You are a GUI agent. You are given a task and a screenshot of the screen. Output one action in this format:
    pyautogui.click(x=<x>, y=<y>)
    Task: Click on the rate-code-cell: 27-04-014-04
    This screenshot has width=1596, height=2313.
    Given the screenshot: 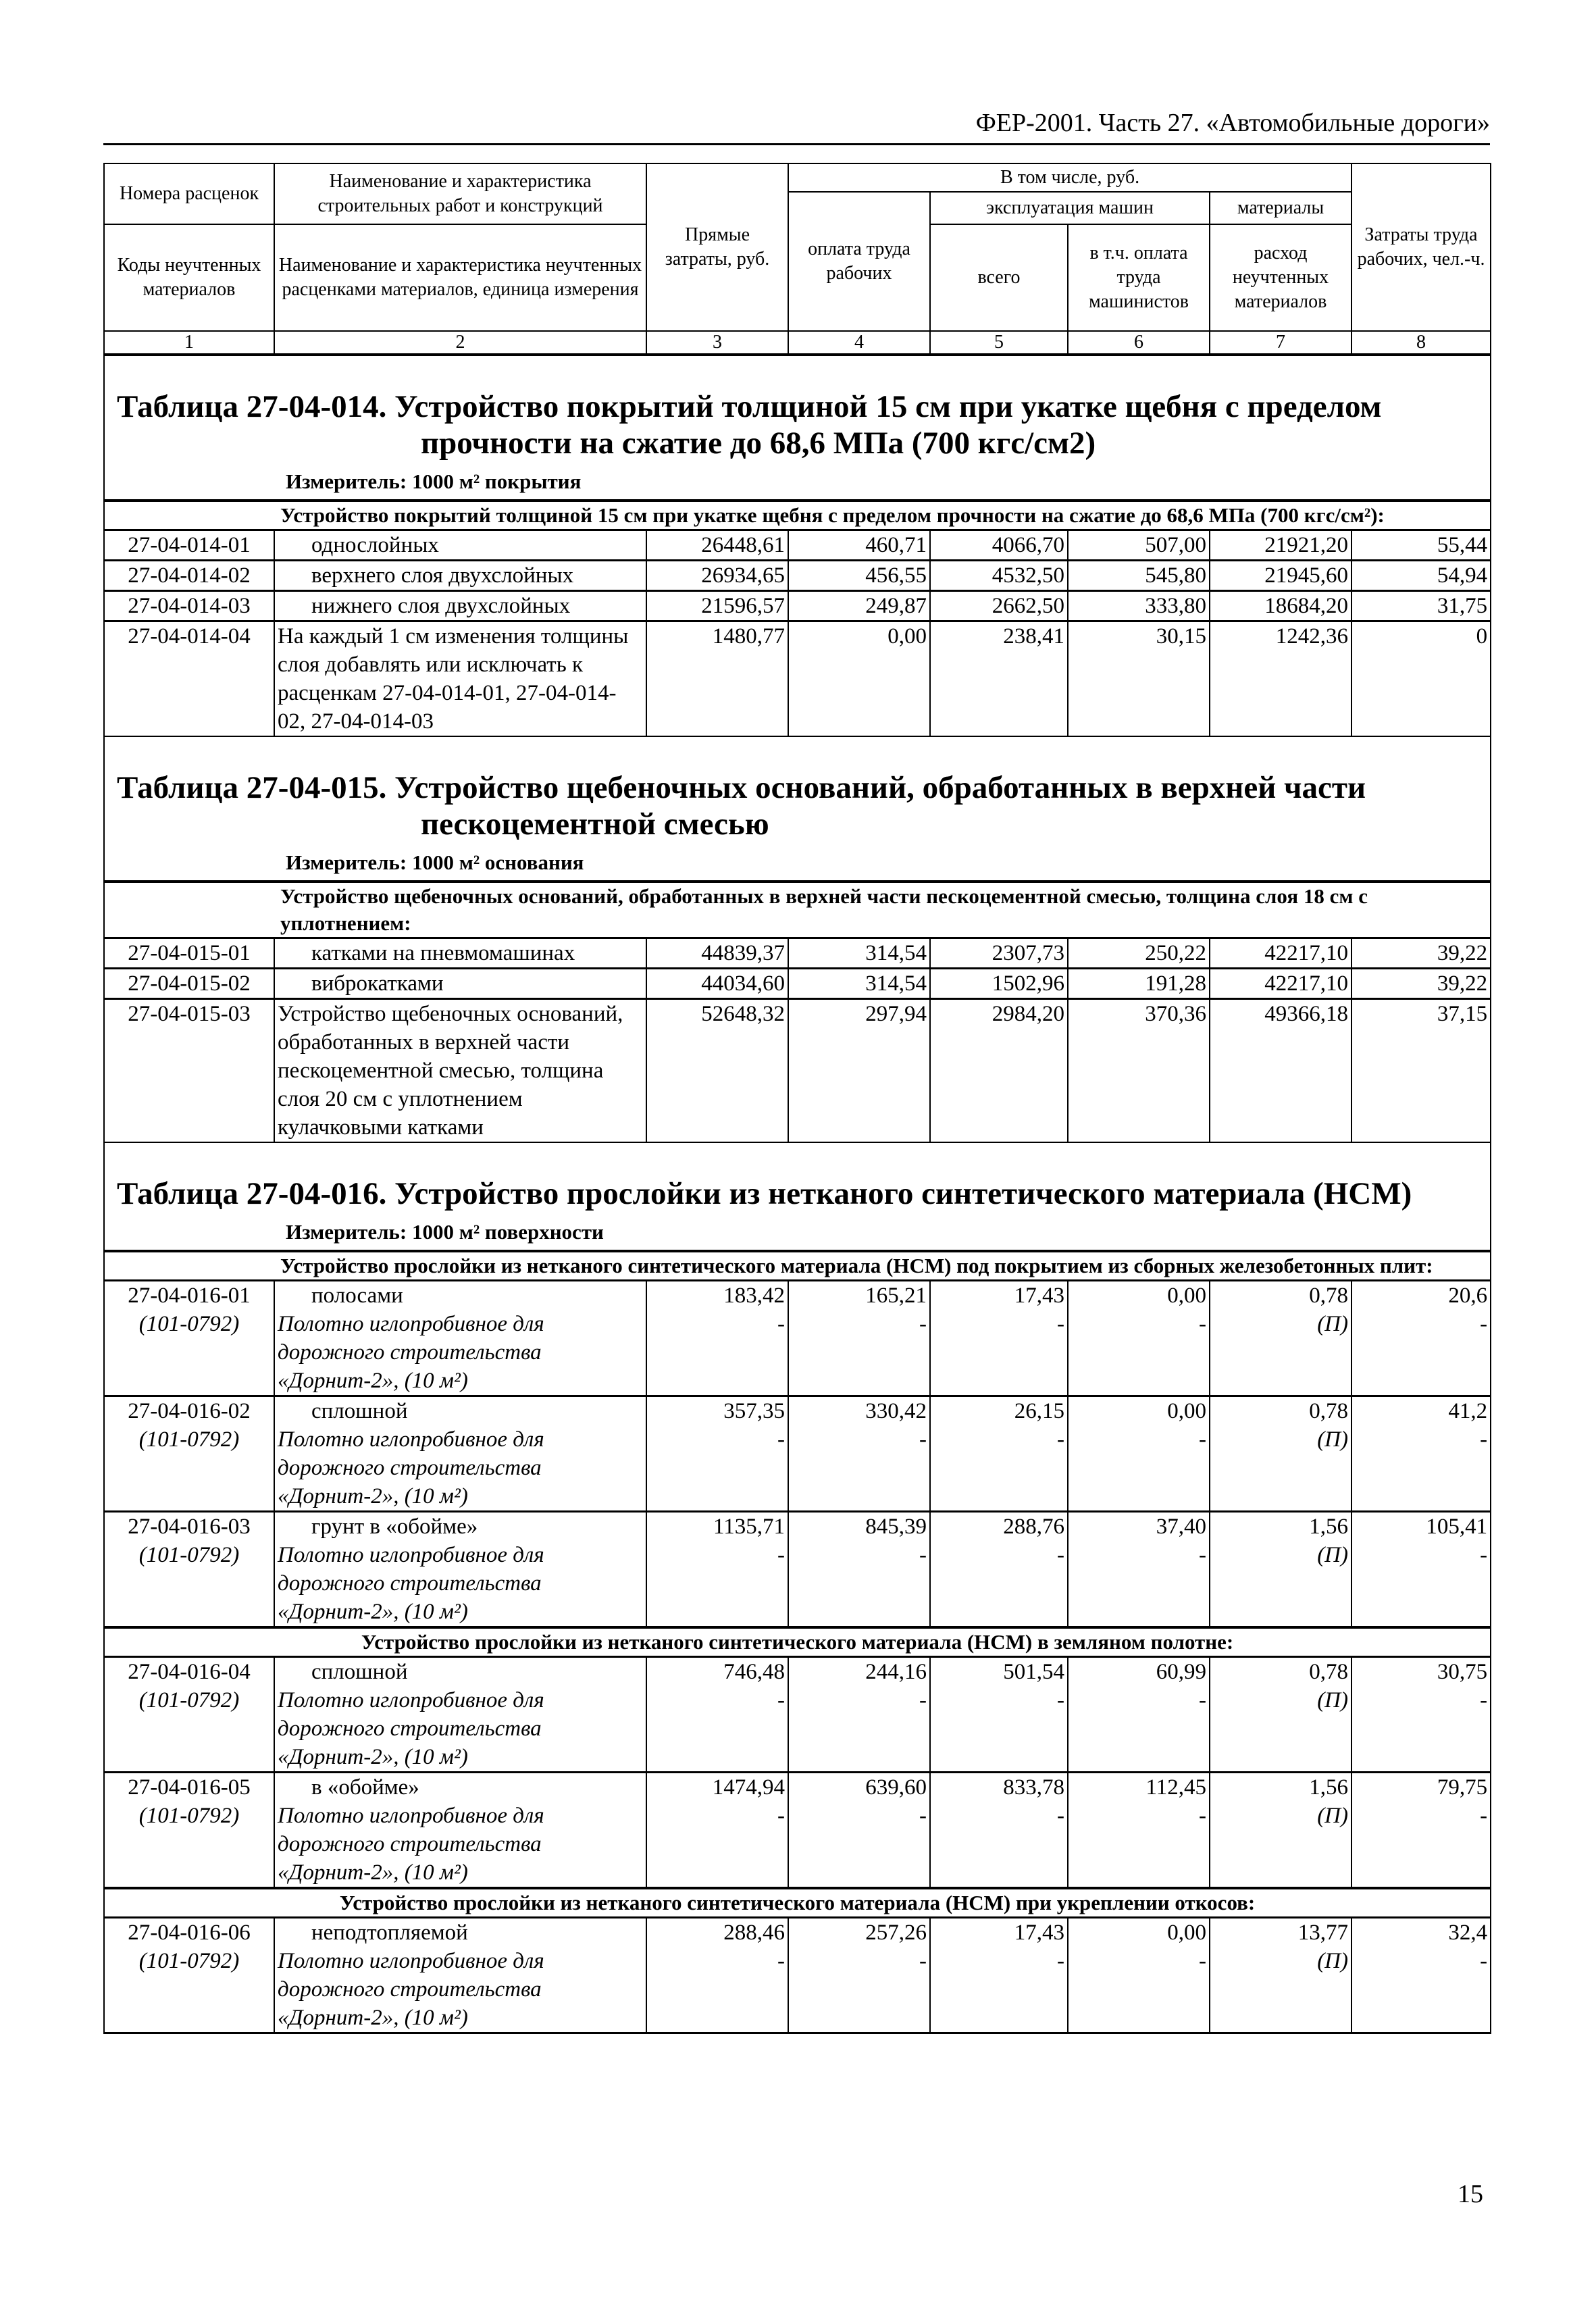 What is the action you would take?
    pyautogui.click(x=189, y=678)
    